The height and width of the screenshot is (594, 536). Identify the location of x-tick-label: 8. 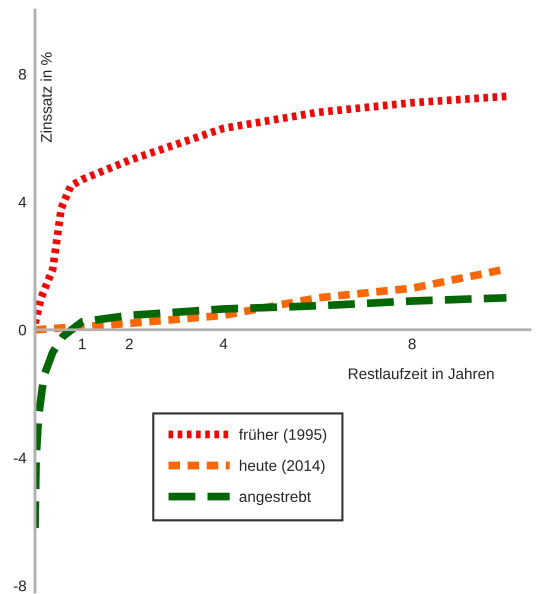
(412, 344).